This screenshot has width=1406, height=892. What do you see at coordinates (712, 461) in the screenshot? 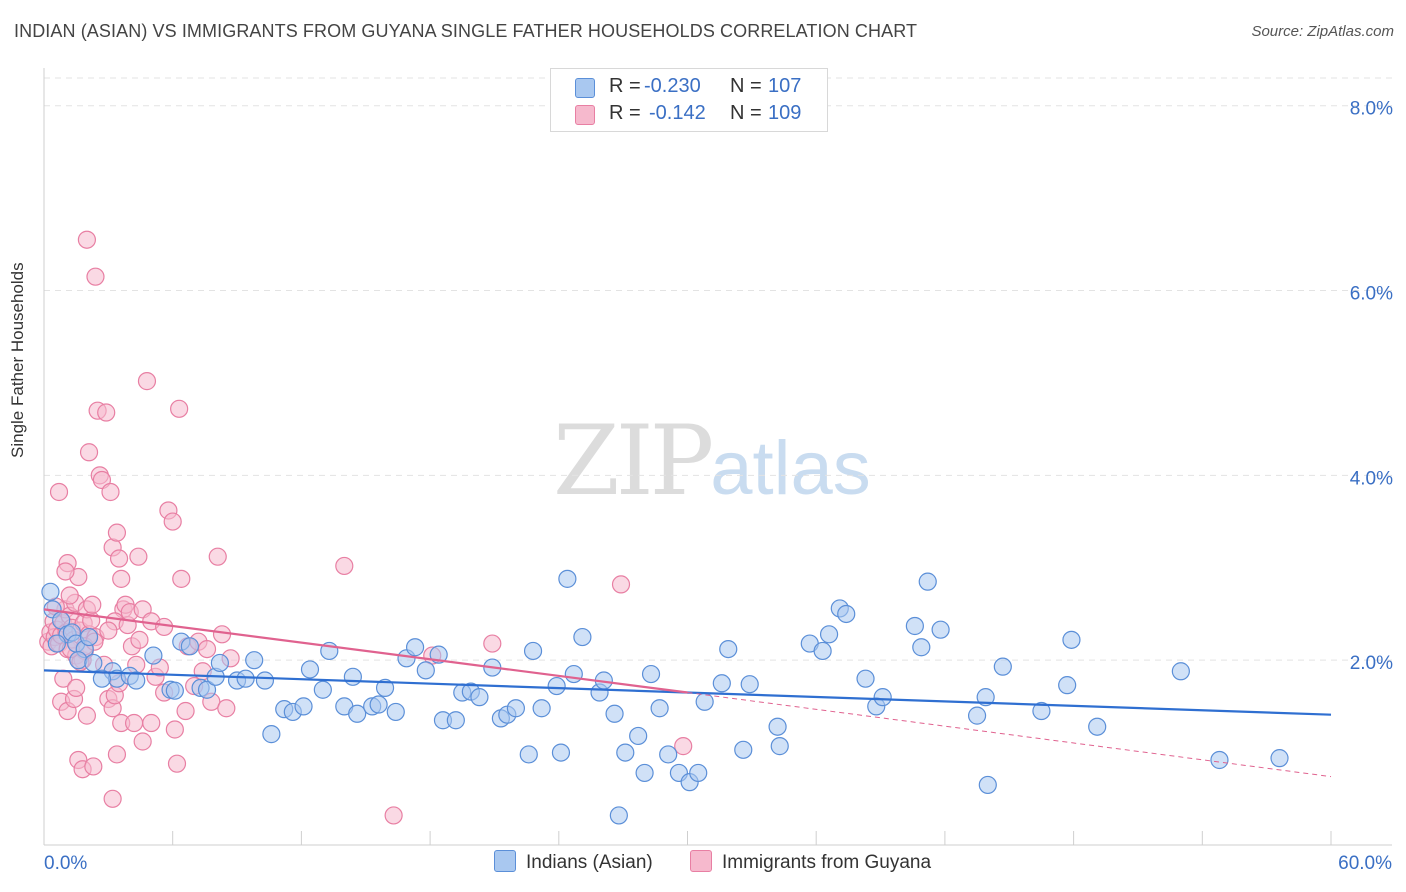
I see `watermark: ZIPatlas` at bounding box center [712, 461].